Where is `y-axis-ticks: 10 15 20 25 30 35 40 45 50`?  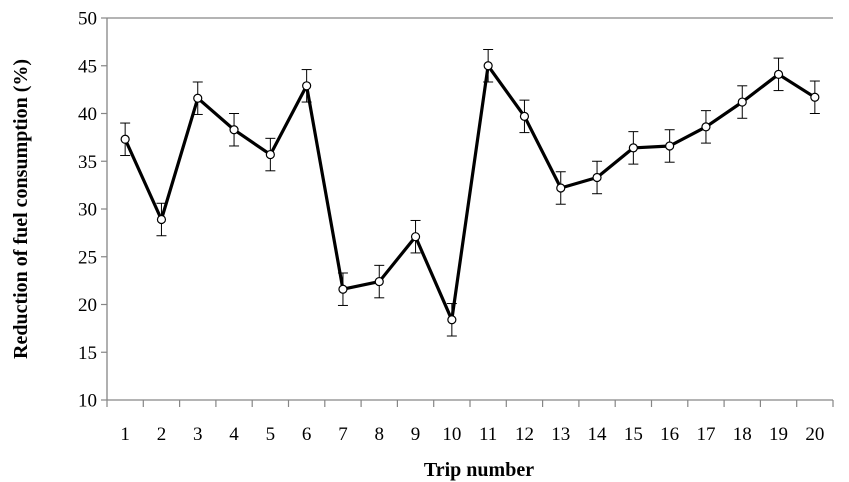
y-axis-ticks: 10 15 20 25 30 35 40 45 50 is located at coordinates (92, 210).